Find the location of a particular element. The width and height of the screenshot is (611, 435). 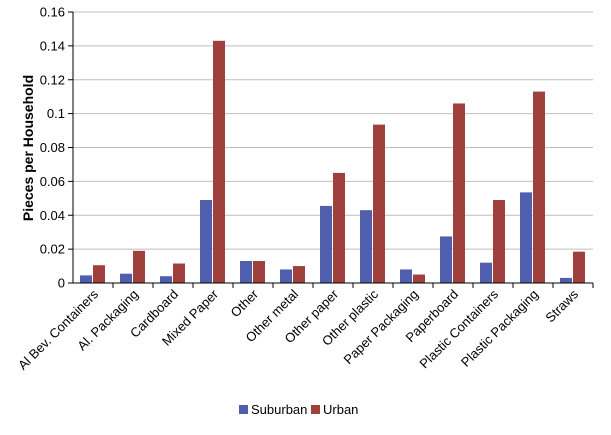

y-tick-label: 0.06 is located at coordinates (52, 181).